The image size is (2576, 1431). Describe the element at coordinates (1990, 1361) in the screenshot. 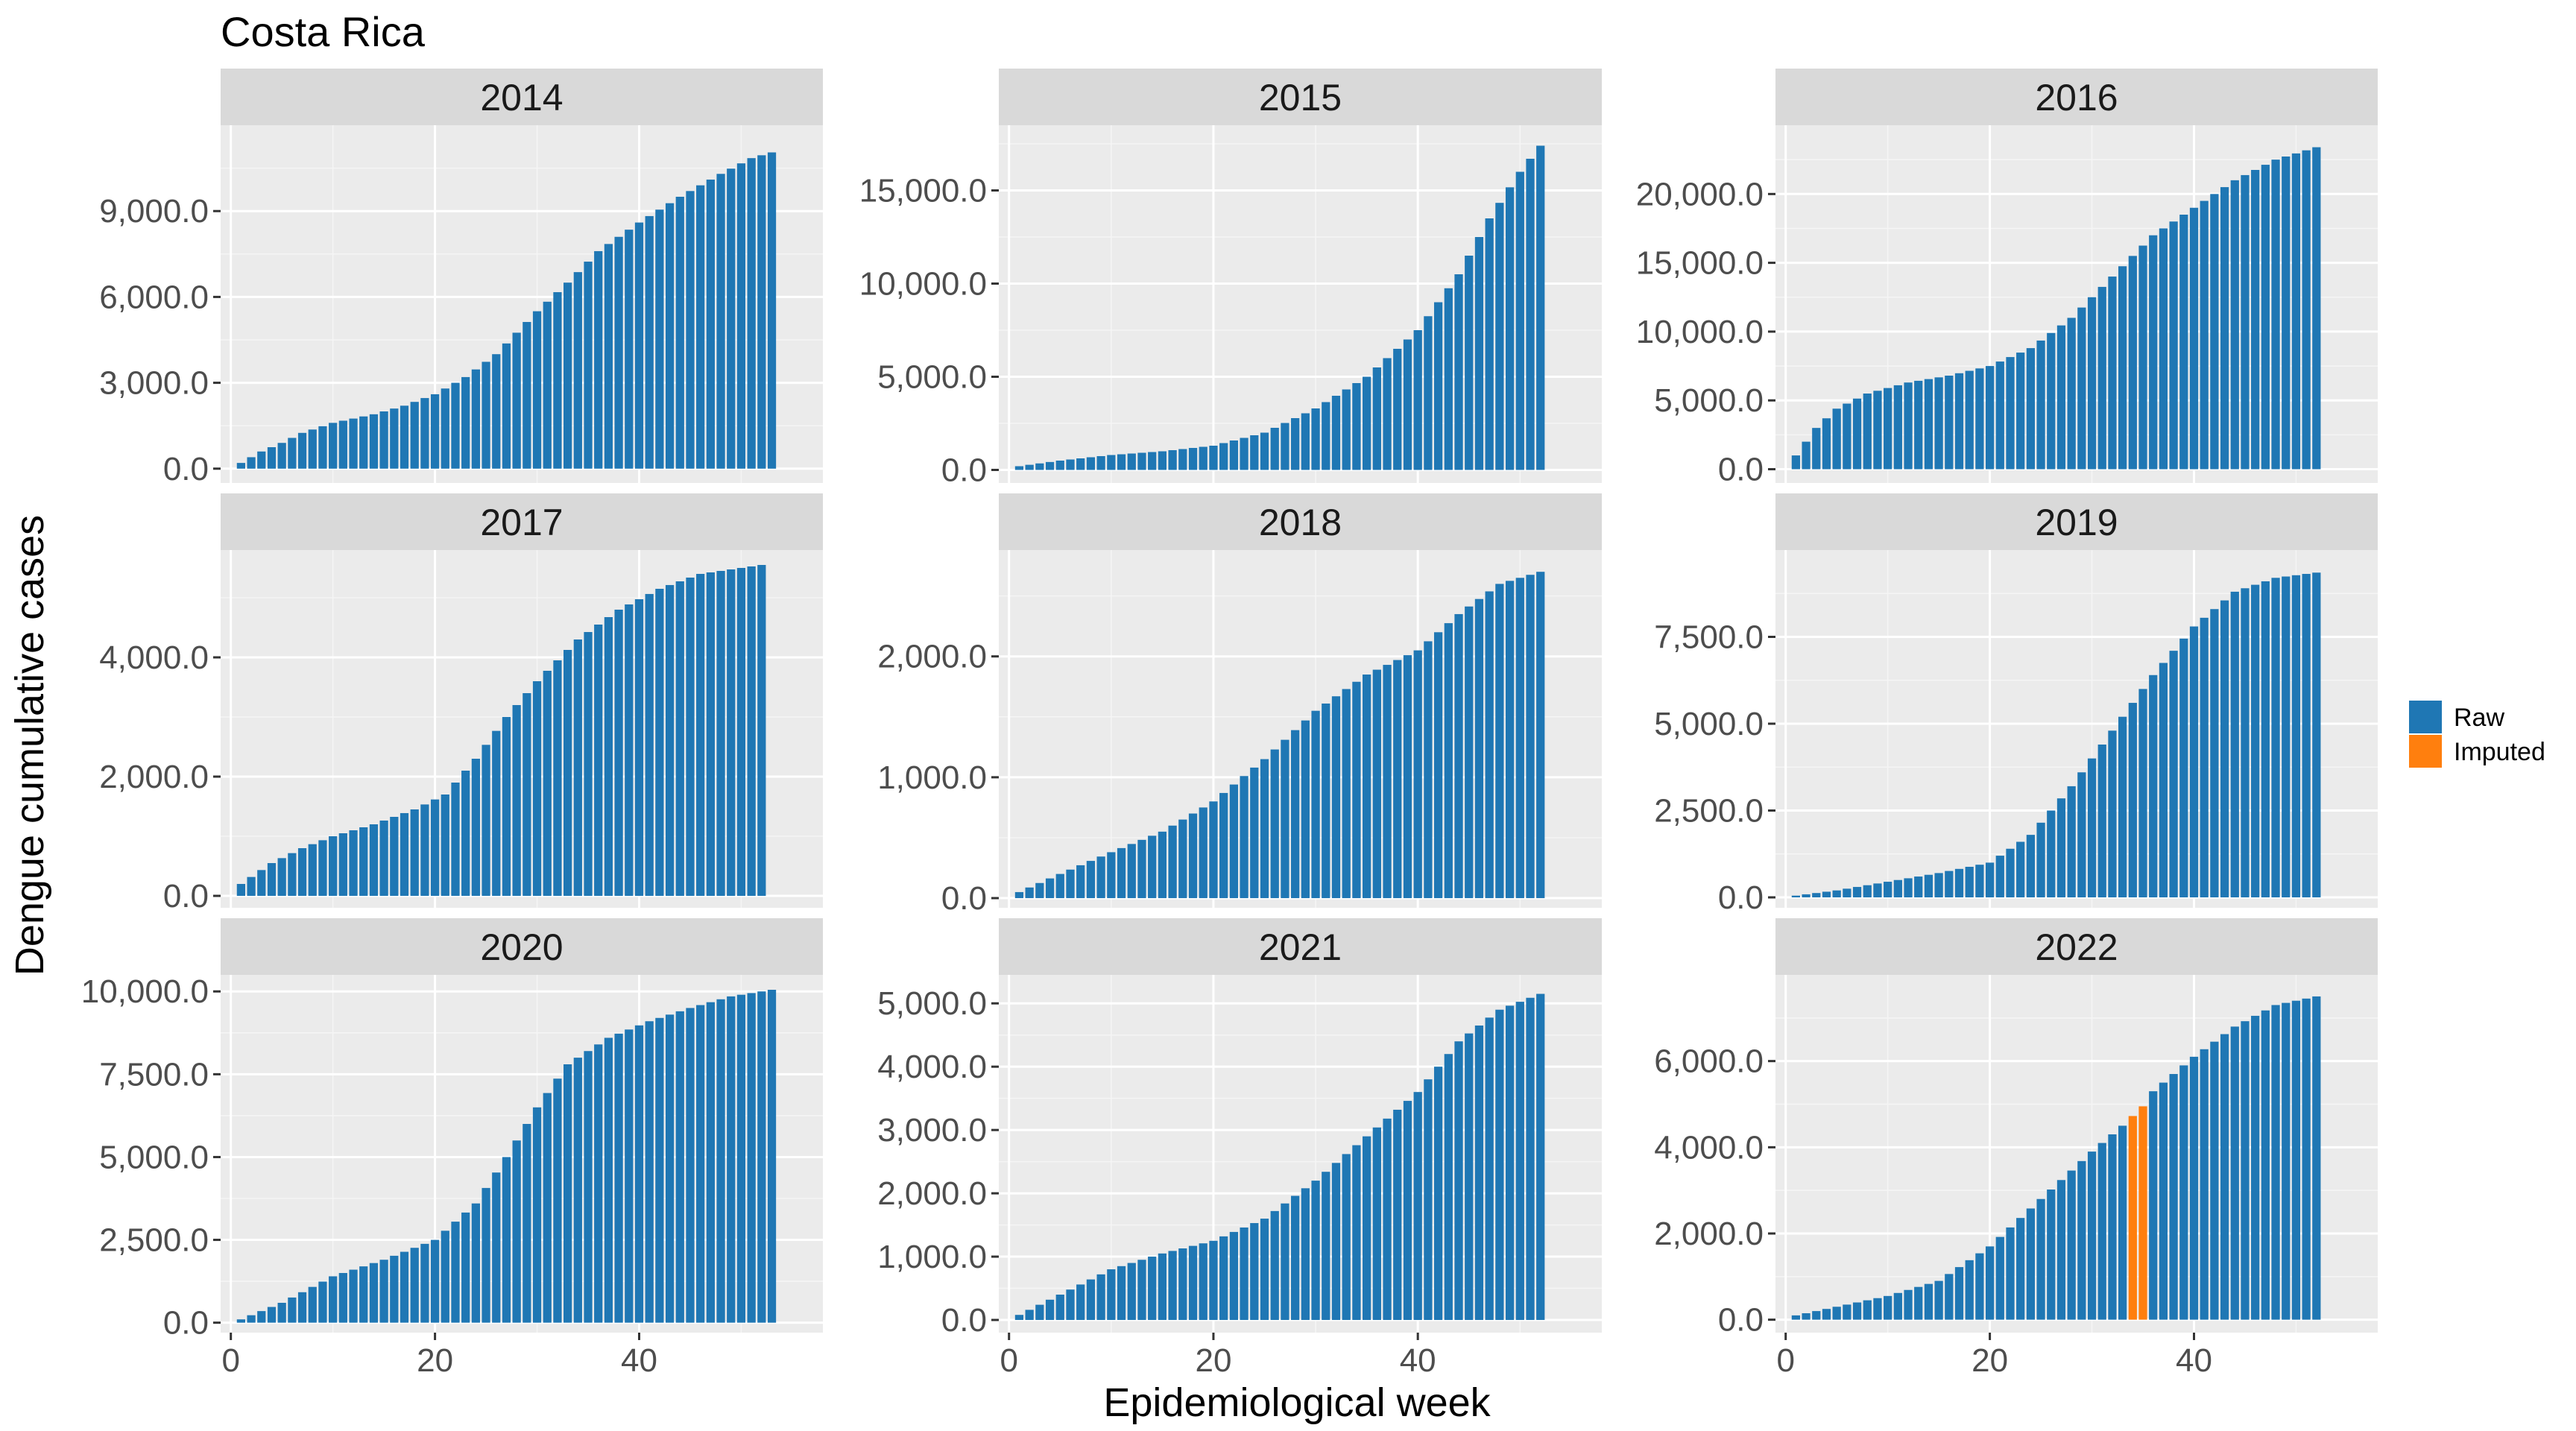

I see `x-tick-label: 20` at that location.